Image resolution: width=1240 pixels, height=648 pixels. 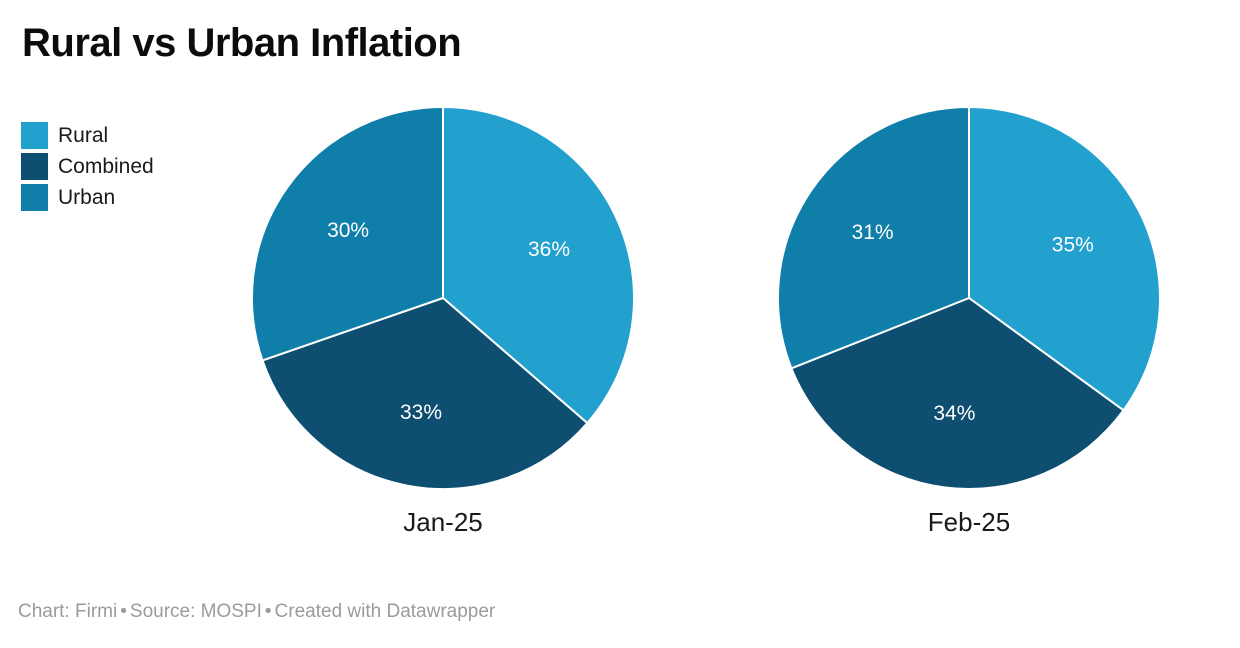 I want to click on pie-axis-label-jan: Jan-25, so click(x=443, y=522).